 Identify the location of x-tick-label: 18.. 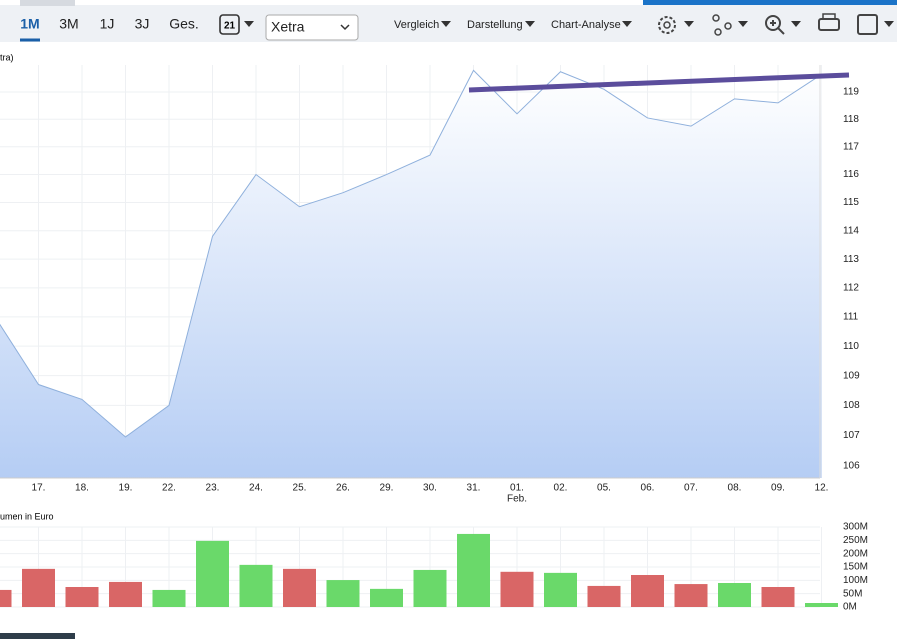
(82, 488).